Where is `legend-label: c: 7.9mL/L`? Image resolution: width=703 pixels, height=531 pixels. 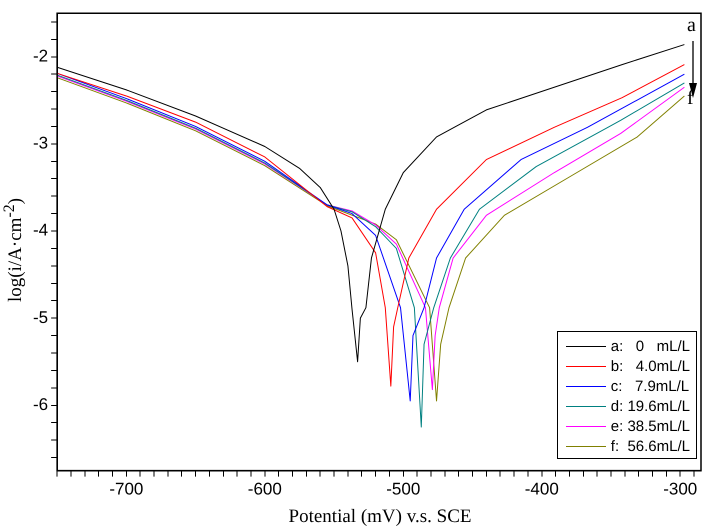 legend-label: c: 7.9mL/L is located at coordinates (650, 386).